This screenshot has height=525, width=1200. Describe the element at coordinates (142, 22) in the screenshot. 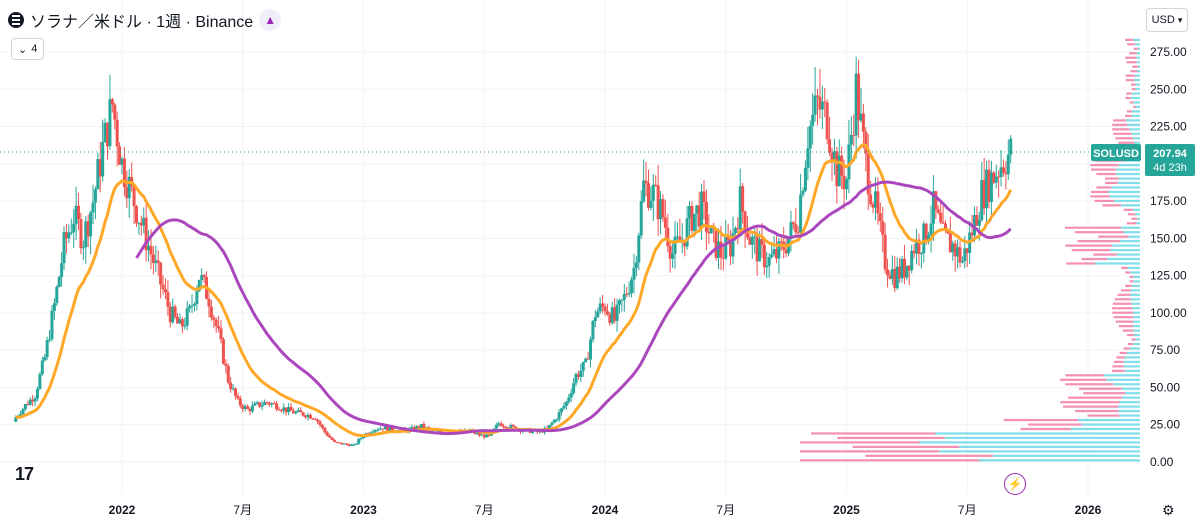

I see `symbol-title: ソラナ／米ドル · 1週 · Binance` at that location.